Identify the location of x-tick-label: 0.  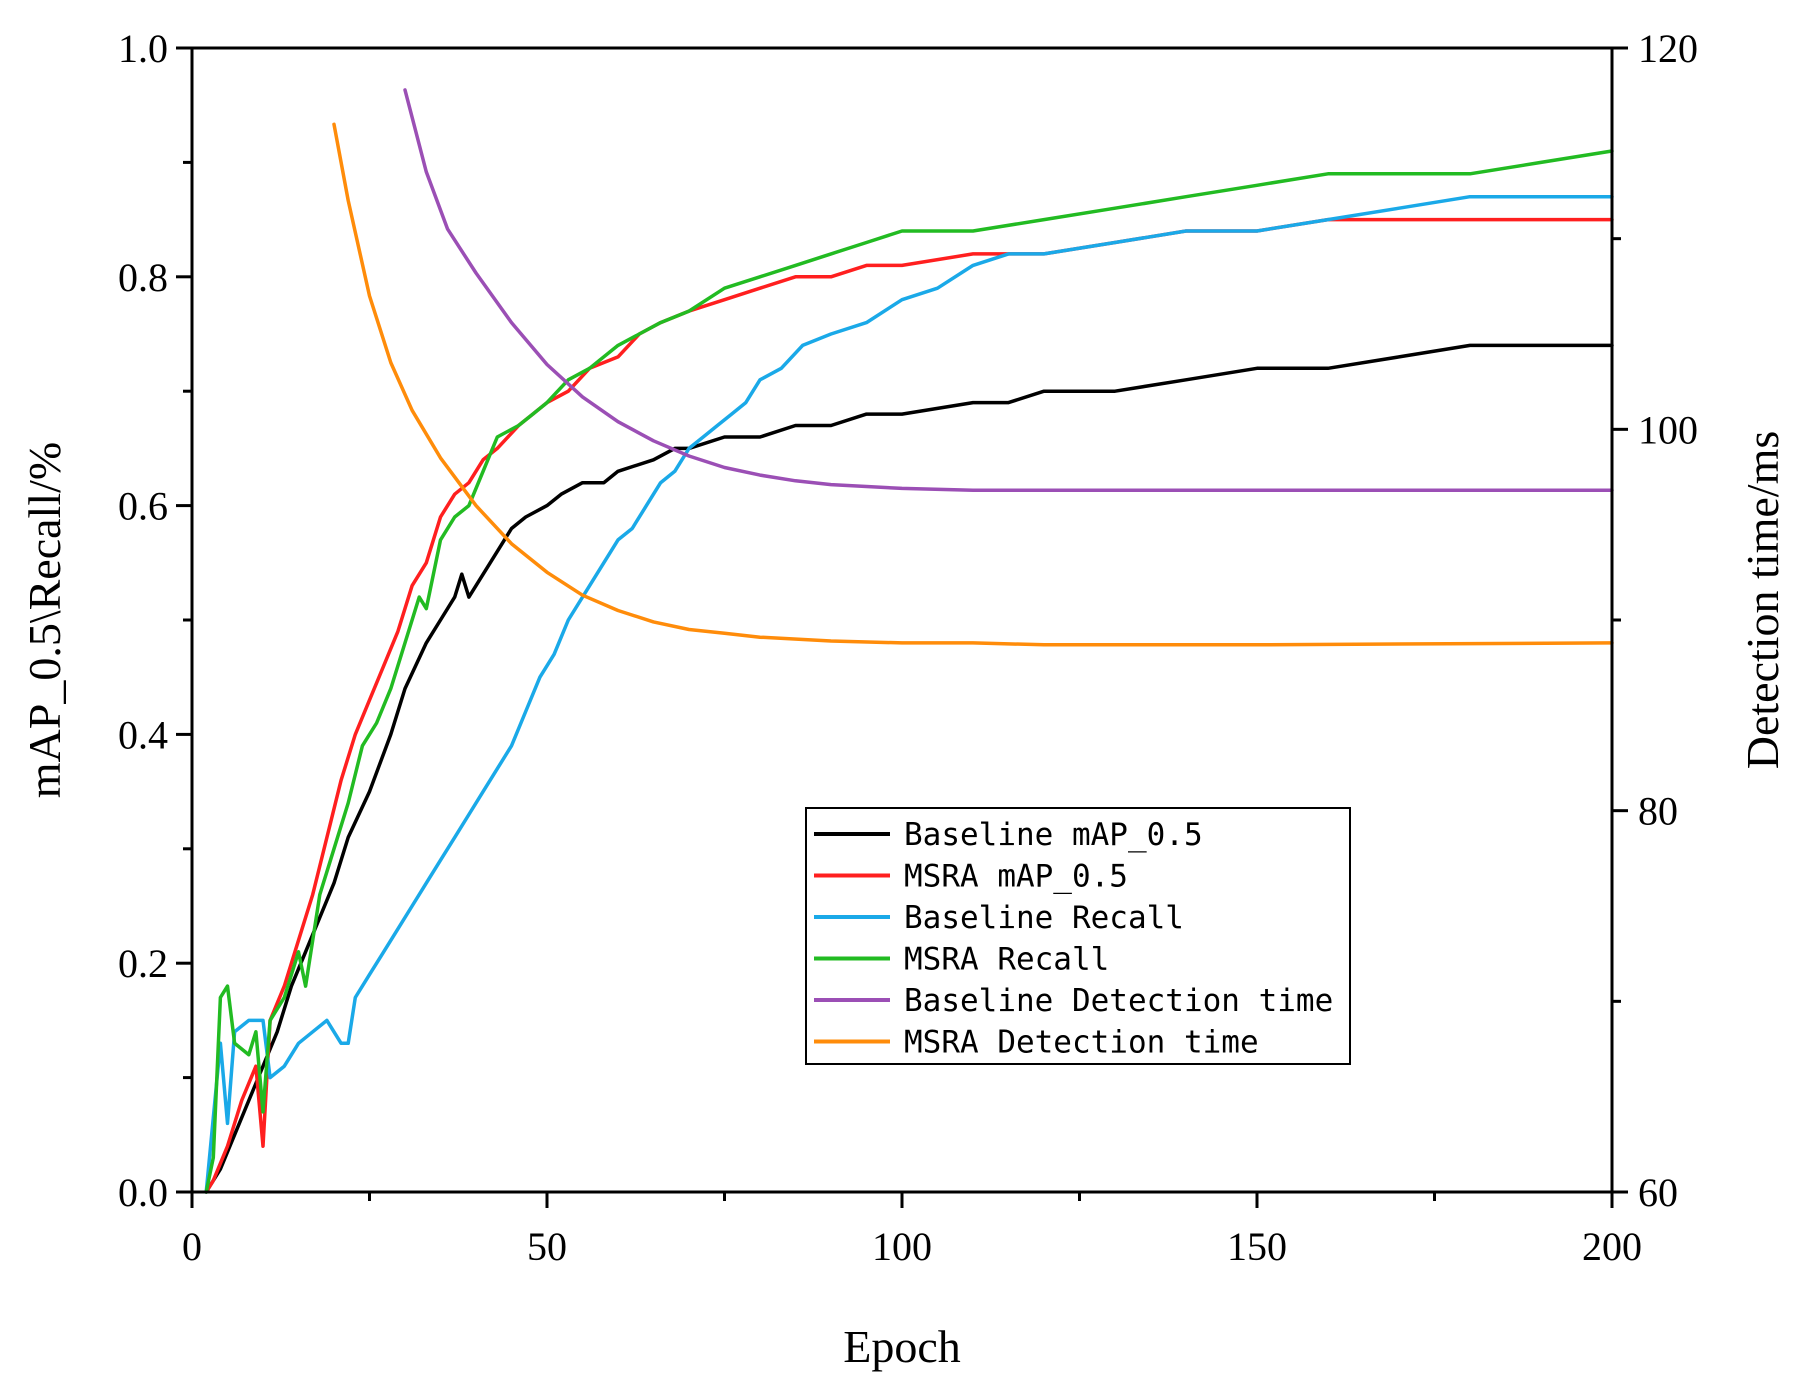
(192, 1246).